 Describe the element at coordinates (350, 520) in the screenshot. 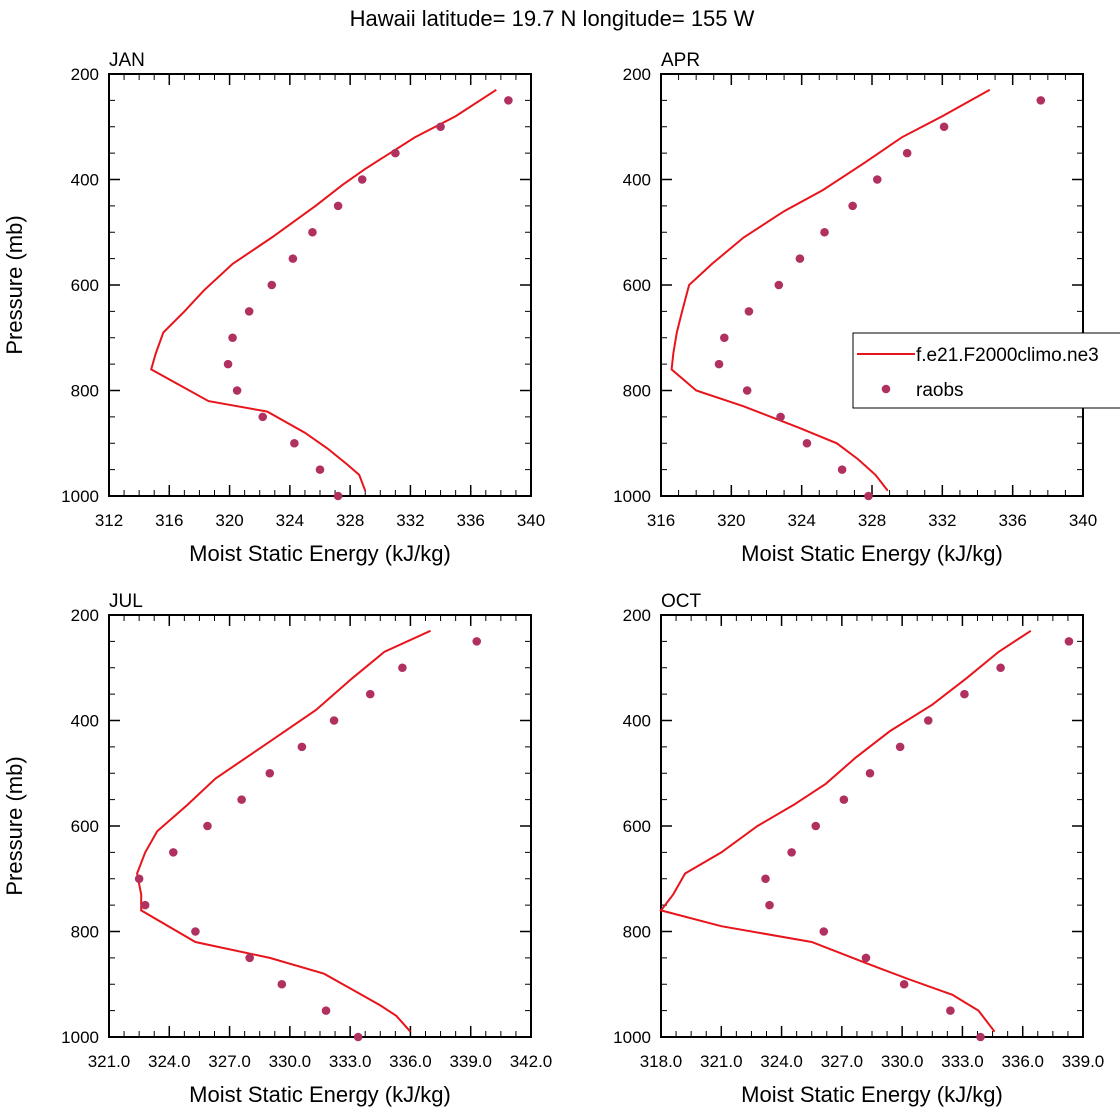

I see `x-tick-label: 328` at that location.